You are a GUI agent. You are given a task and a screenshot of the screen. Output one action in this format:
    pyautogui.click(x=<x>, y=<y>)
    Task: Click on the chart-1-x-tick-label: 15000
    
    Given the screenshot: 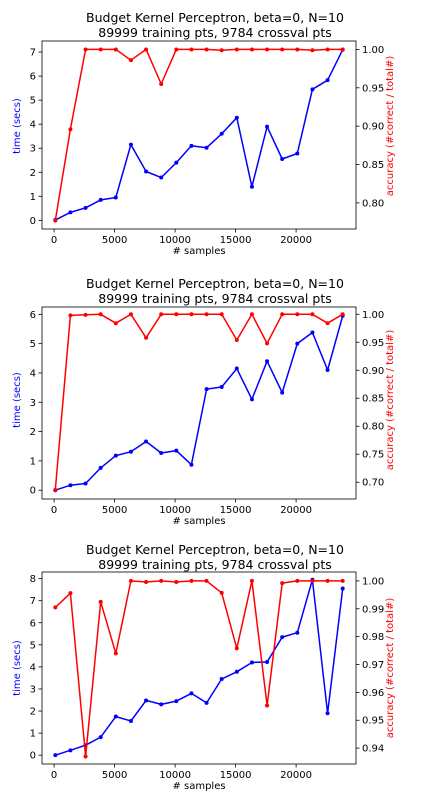 What is the action you would take?
    pyautogui.click(x=236, y=240)
    